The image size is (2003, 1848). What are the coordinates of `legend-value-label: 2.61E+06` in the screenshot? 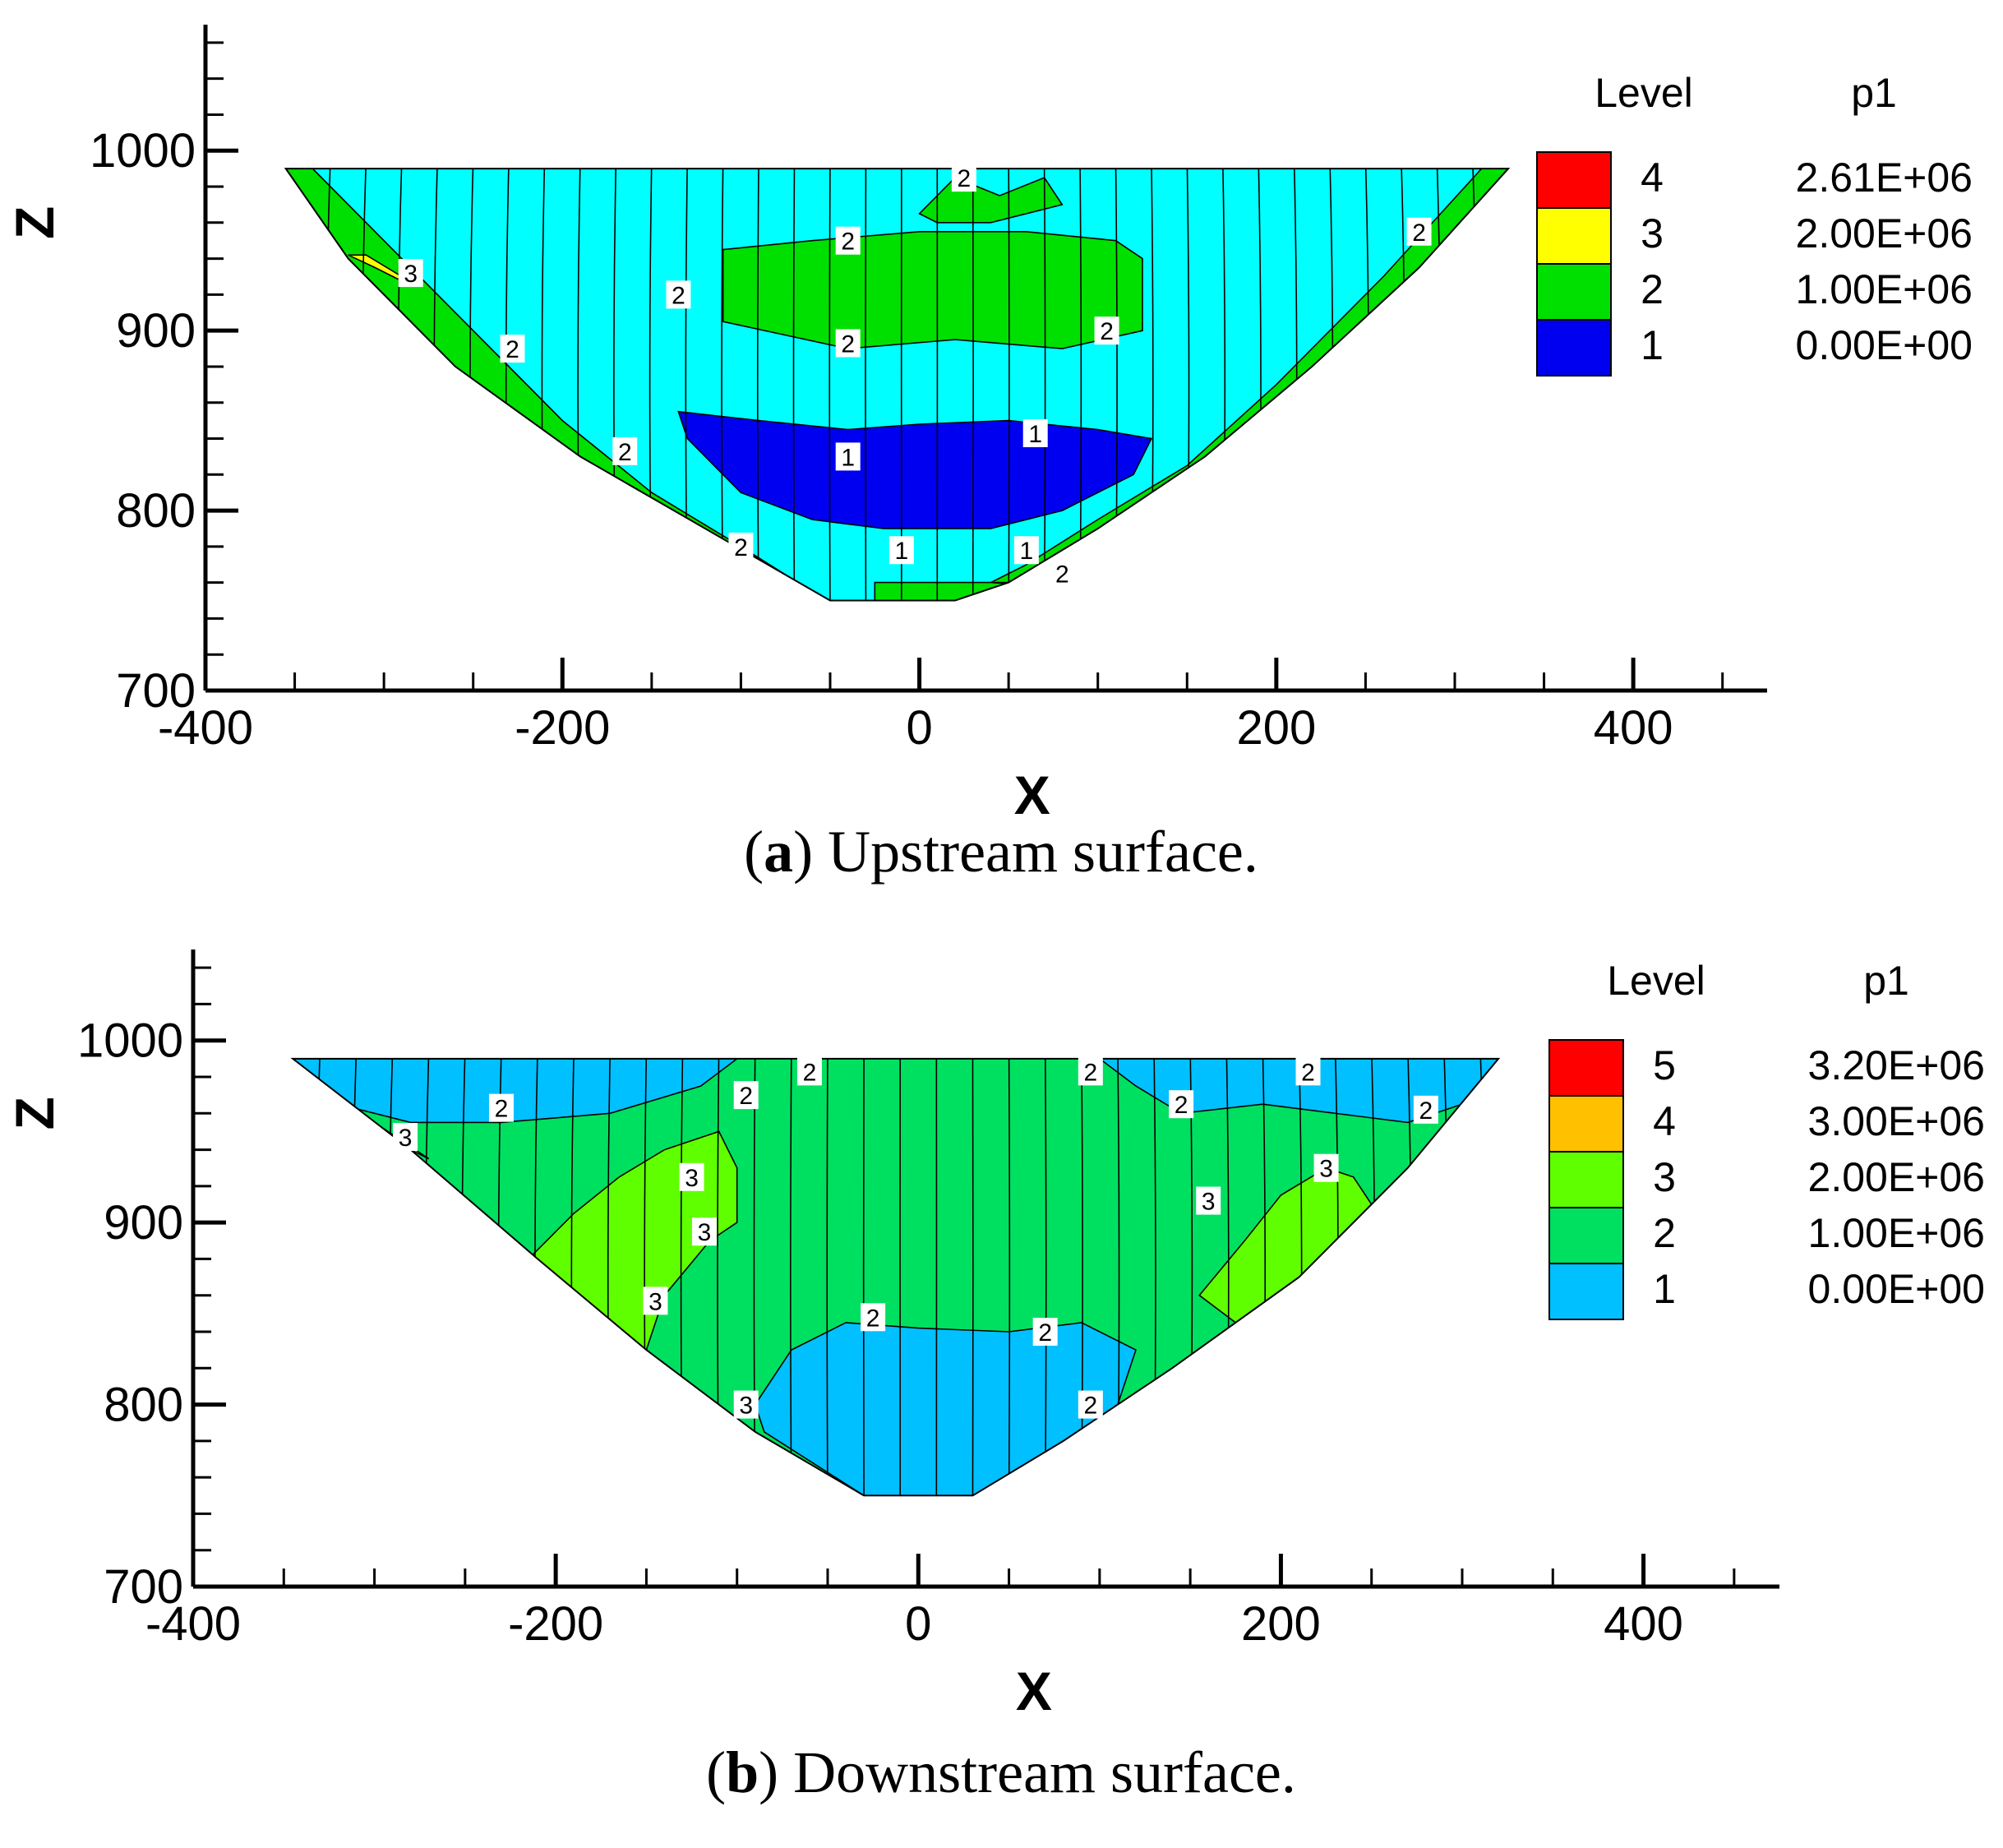 It's located at (1884, 178).